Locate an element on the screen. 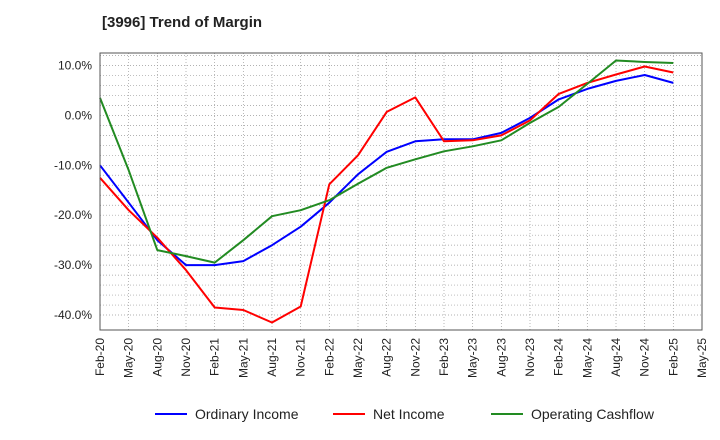 The height and width of the screenshot is (440, 720). x-tick-label: Feb-20 is located at coordinates (100, 357).